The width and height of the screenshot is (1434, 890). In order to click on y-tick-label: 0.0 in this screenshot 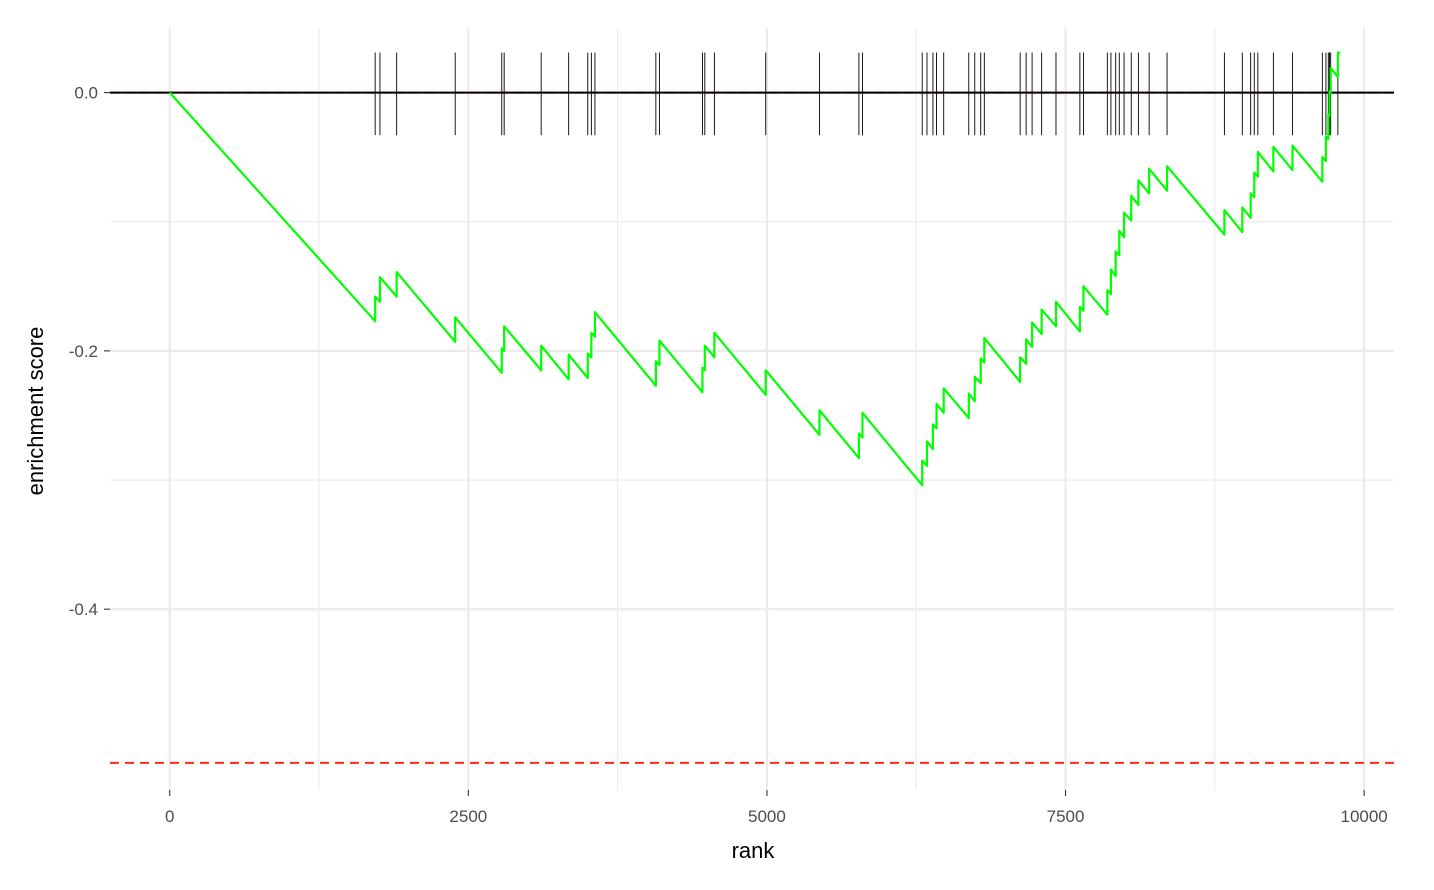, I will do `click(86, 93)`.